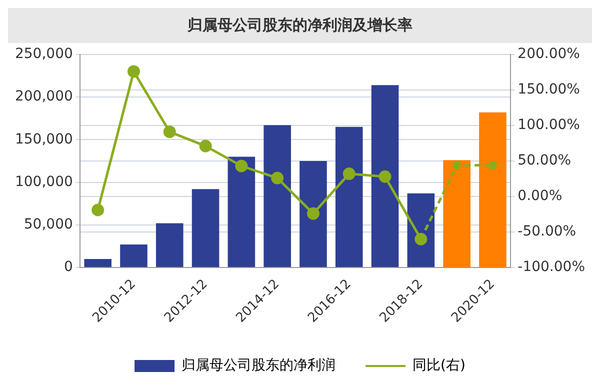  Describe the element at coordinates (43, 182) in the screenshot. I see `y-tick-label: 100,000` at that location.